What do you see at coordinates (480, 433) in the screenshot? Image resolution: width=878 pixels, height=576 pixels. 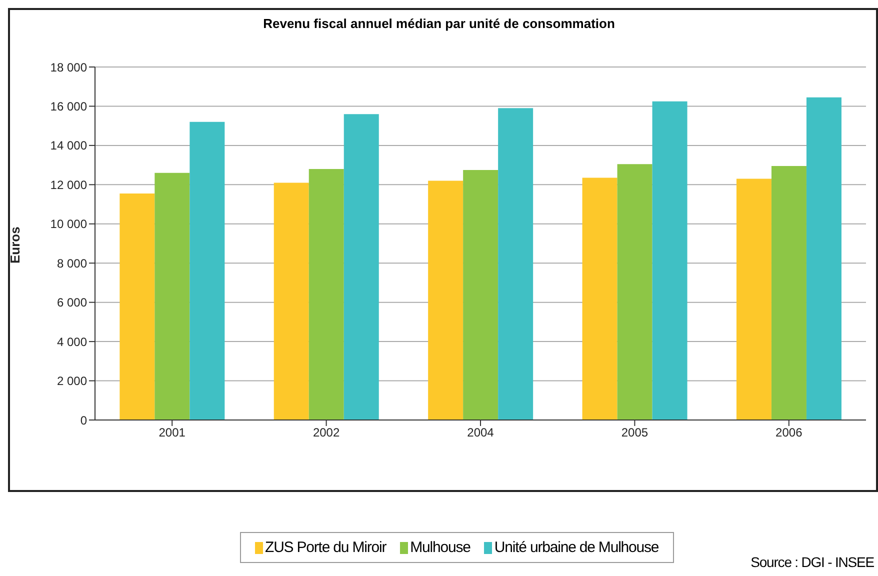 I see `x-tick-label: 2004` at bounding box center [480, 433].